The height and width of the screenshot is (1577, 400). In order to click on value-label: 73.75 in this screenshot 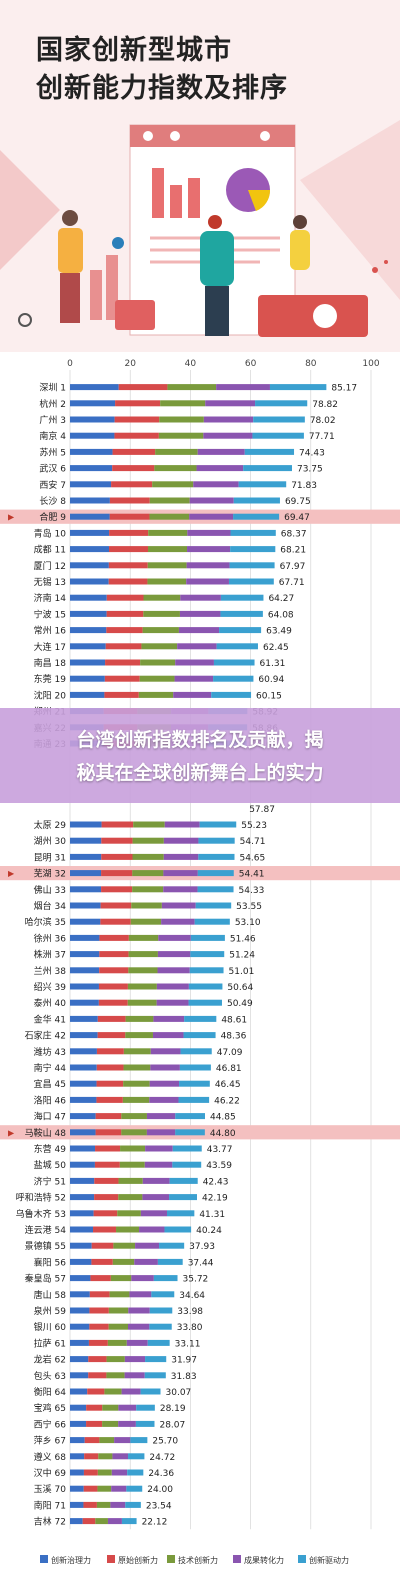, I will do `click(310, 470)`.